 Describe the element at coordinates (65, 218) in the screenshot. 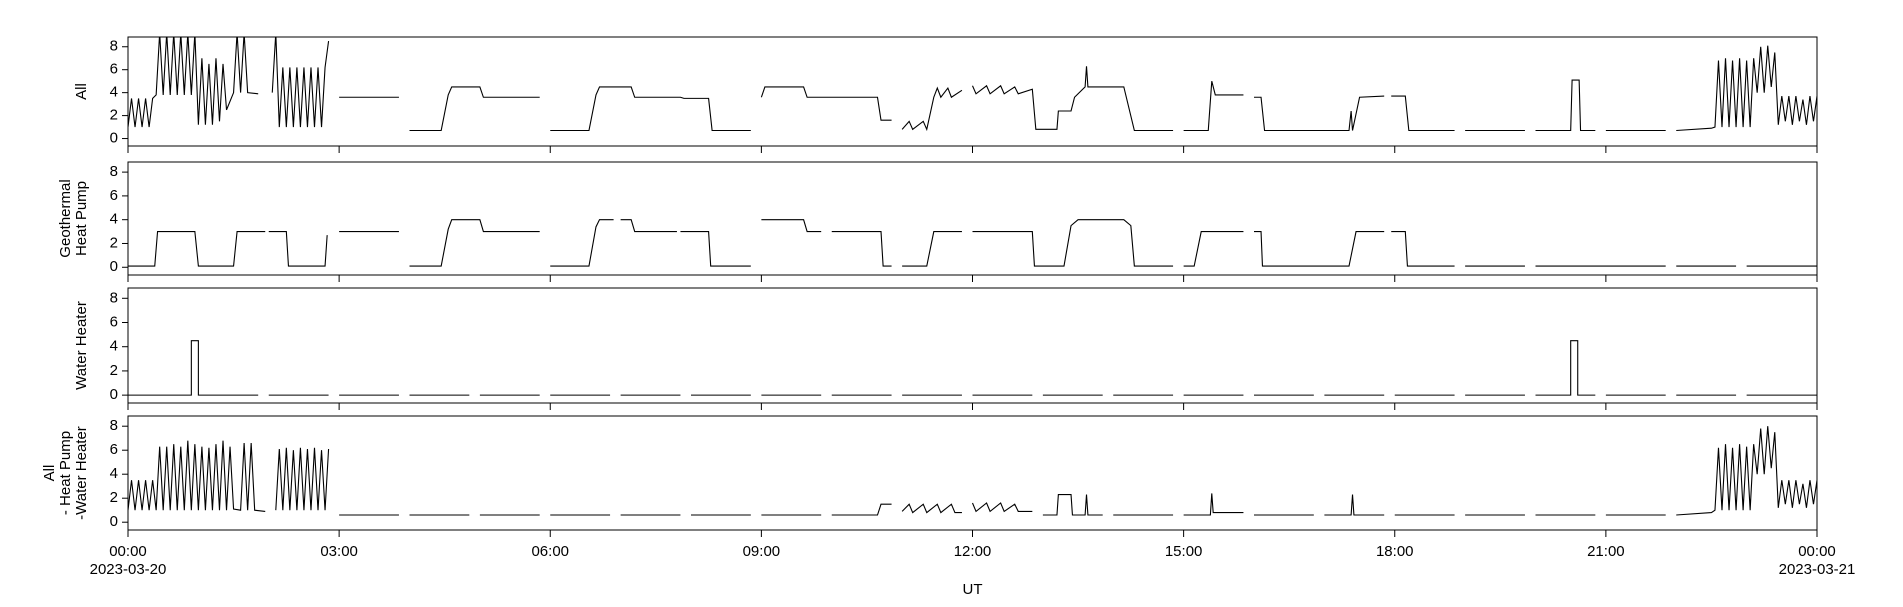

I see `y-axis-label: Geothermal` at that location.